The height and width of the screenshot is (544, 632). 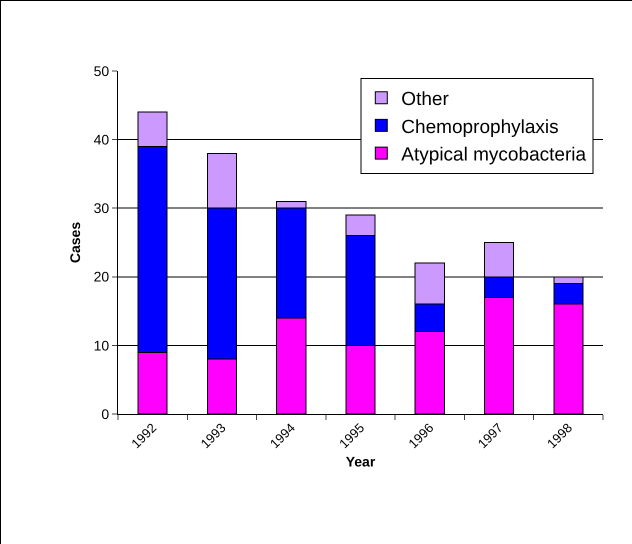 I want to click on y-tick-label: 50, so click(x=102, y=70).